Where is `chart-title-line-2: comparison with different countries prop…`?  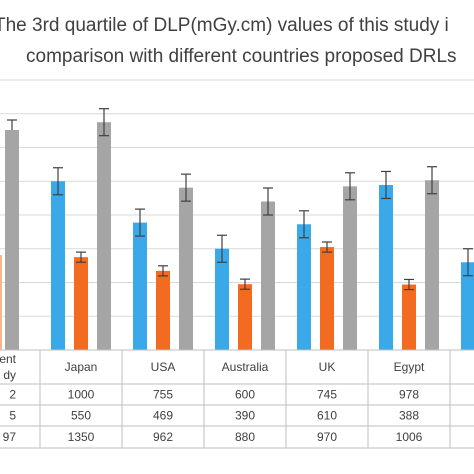
chart-title-line-2: comparison with different countries prop… is located at coordinates (241, 56).